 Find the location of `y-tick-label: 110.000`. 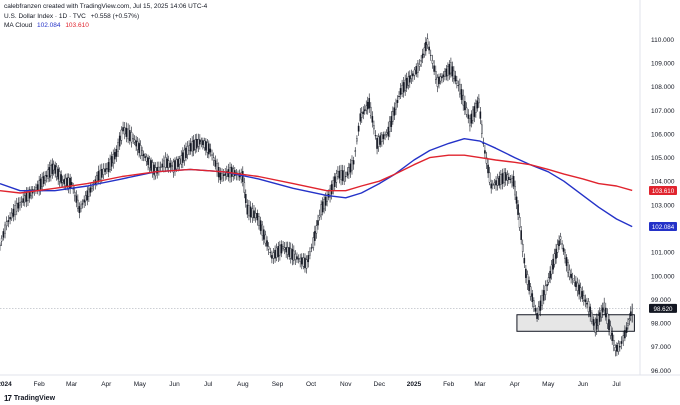

y-tick-label: 110.000 is located at coordinates (662, 40).